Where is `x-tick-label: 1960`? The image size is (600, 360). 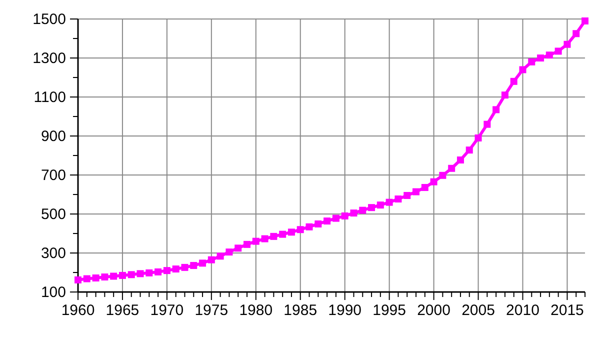
x-tick-label: 1960 is located at coordinates (78, 310).